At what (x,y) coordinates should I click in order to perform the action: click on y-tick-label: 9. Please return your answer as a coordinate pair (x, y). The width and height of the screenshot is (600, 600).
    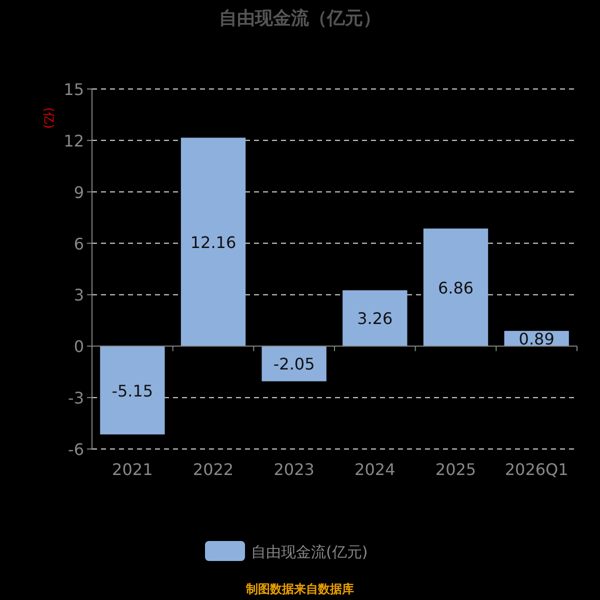
    Looking at the image, I should click on (79, 192).